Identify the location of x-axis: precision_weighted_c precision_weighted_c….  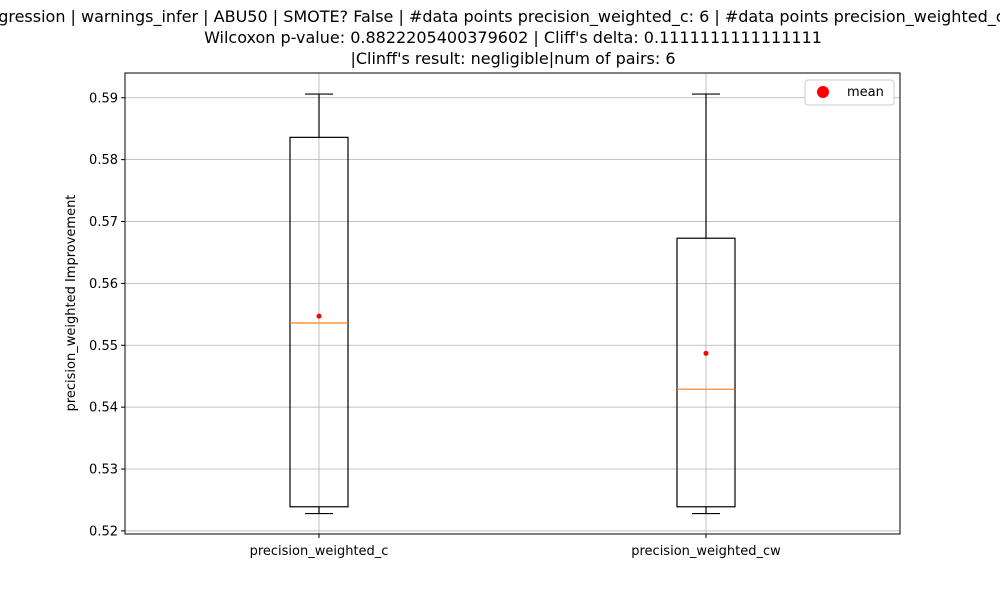
(515, 546).